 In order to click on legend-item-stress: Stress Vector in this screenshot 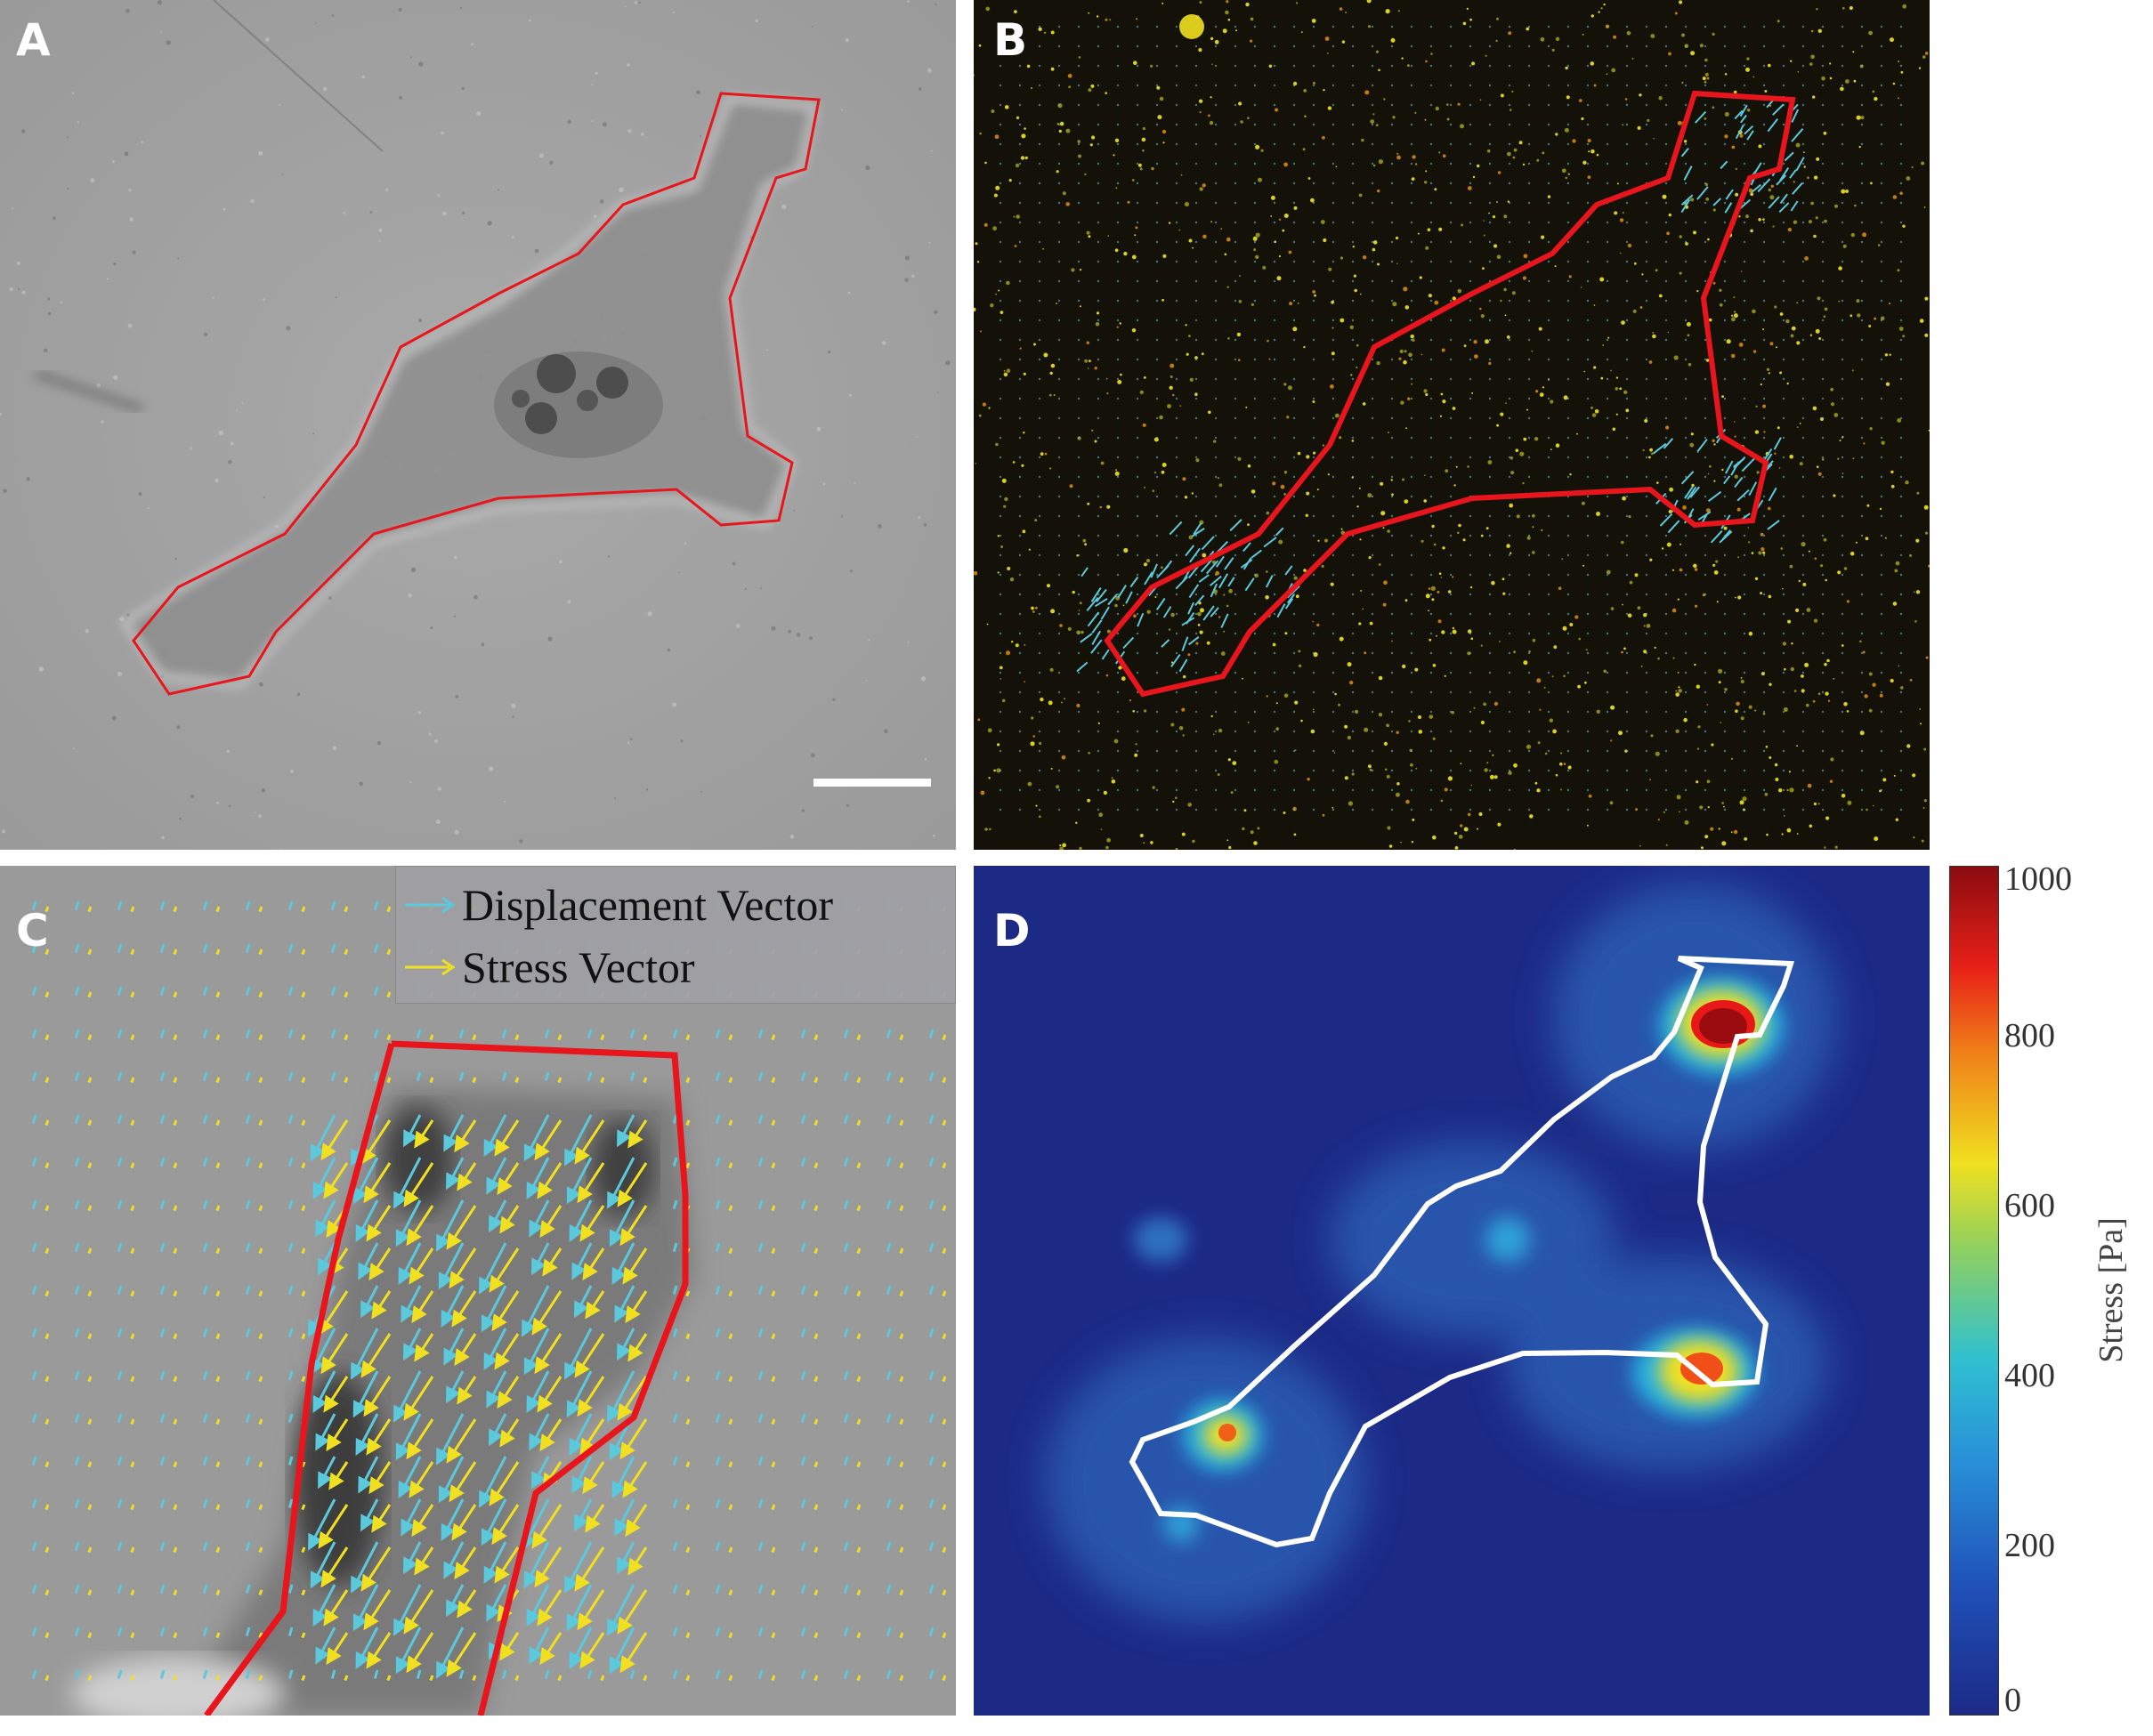, I will do `click(549, 967)`.